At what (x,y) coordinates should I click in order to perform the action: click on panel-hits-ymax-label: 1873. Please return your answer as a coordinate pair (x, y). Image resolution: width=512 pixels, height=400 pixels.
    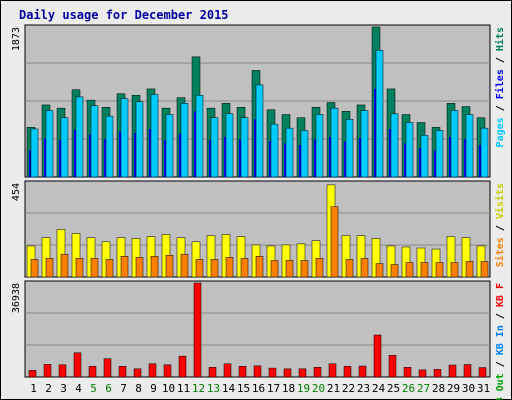
    Looking at the image, I should click on (16, 39).